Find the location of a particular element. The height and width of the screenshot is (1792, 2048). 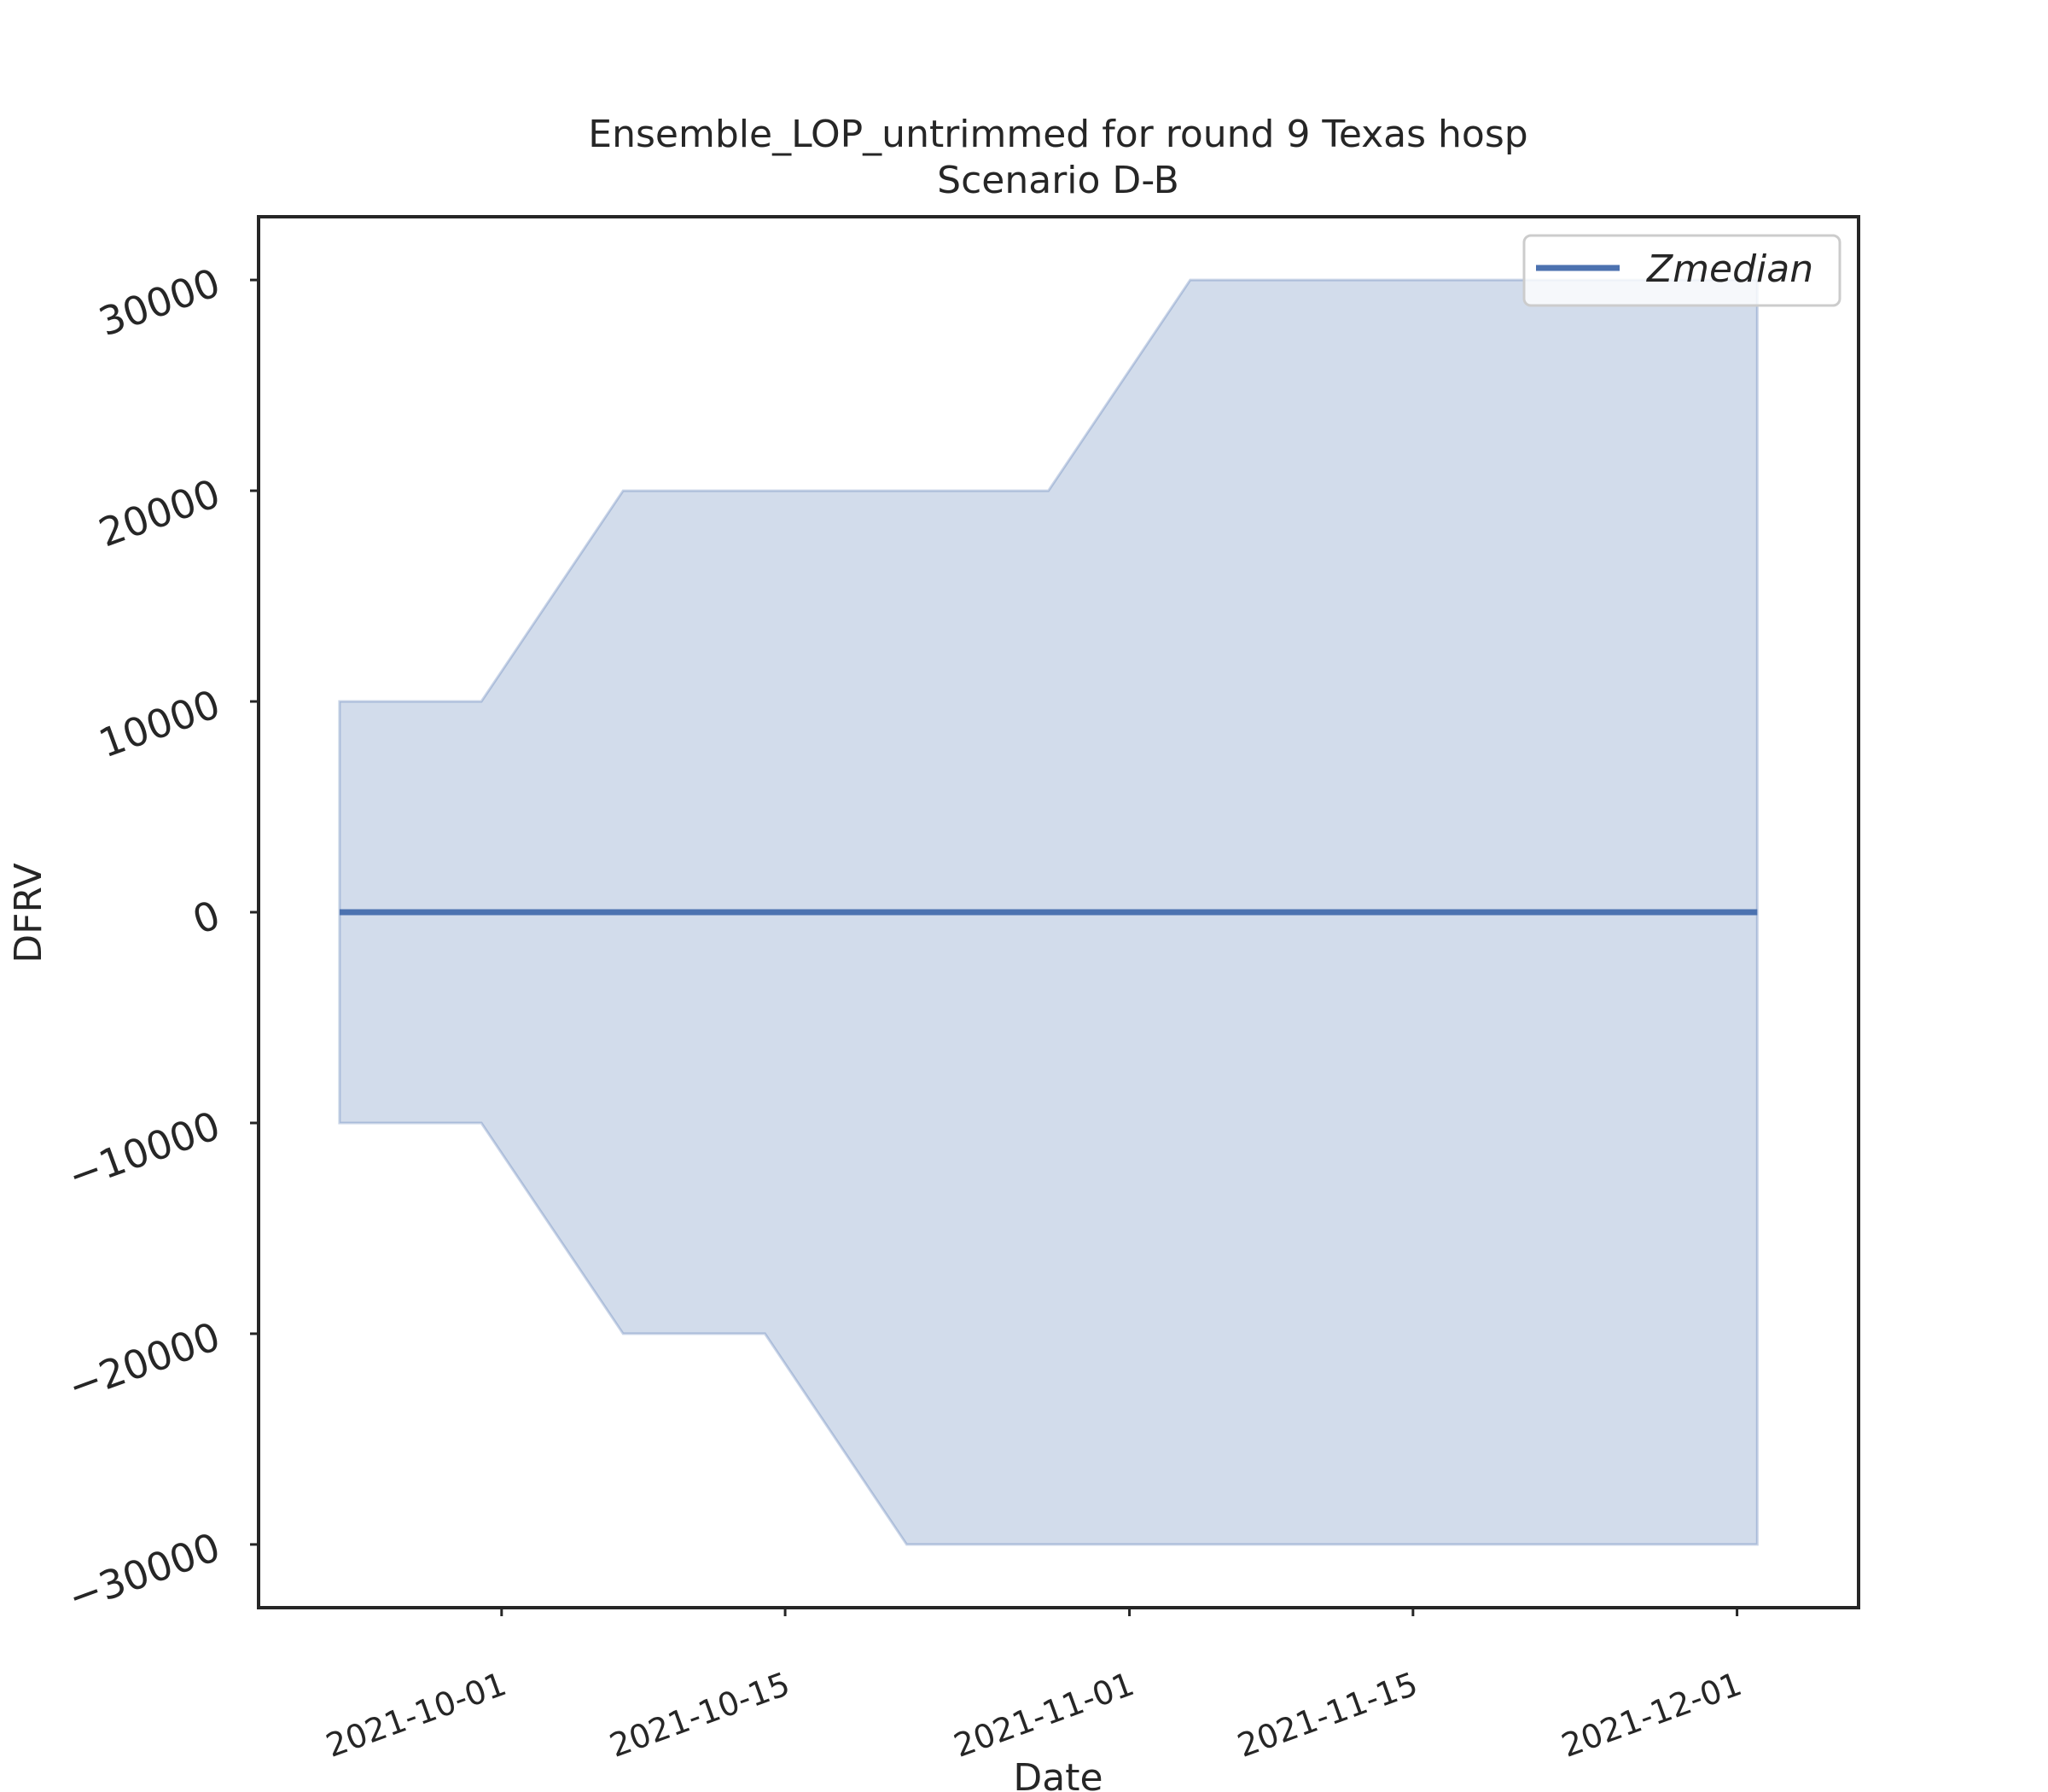

y-tick-label: −20000 is located at coordinates (144, 1362).